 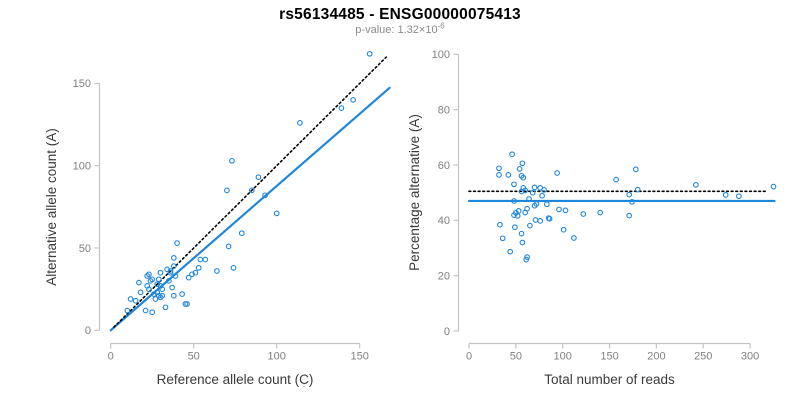 What do you see at coordinates (656, 357) in the screenshot?
I see `x-tick-label: 200` at bounding box center [656, 357].